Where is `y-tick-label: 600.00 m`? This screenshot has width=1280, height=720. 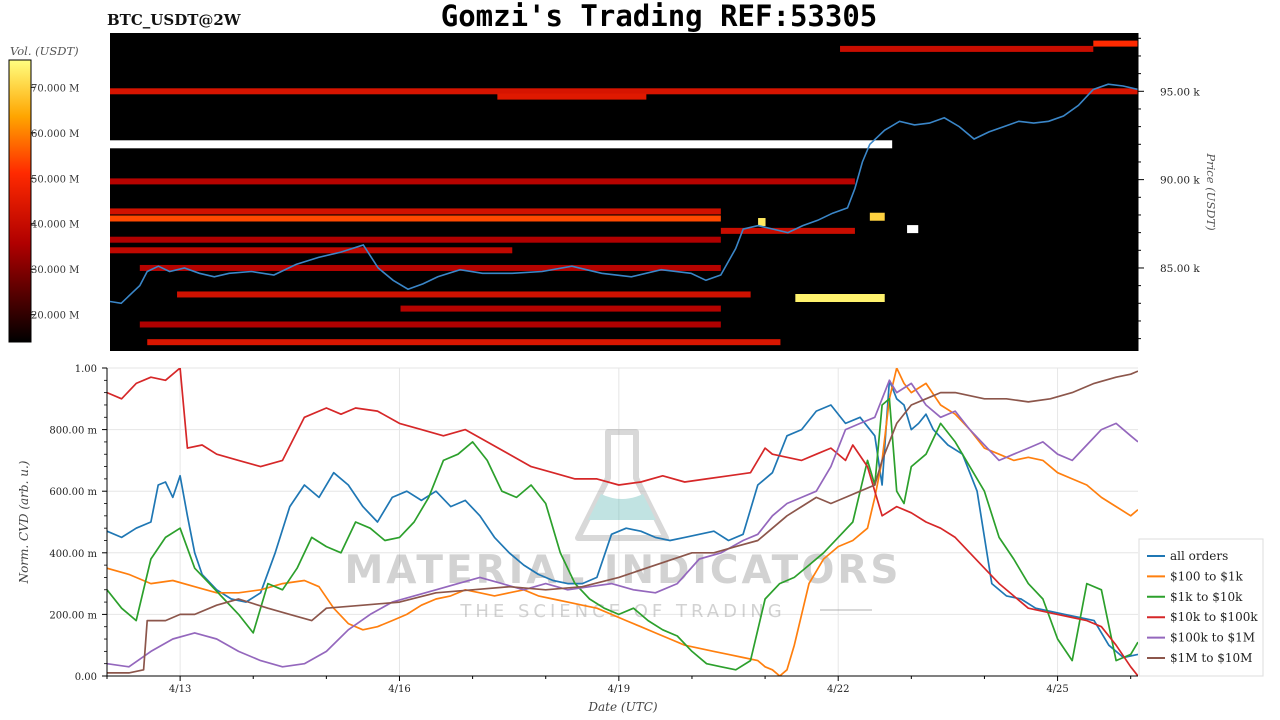 y-tick-label: 600.00 m is located at coordinates (73, 492).